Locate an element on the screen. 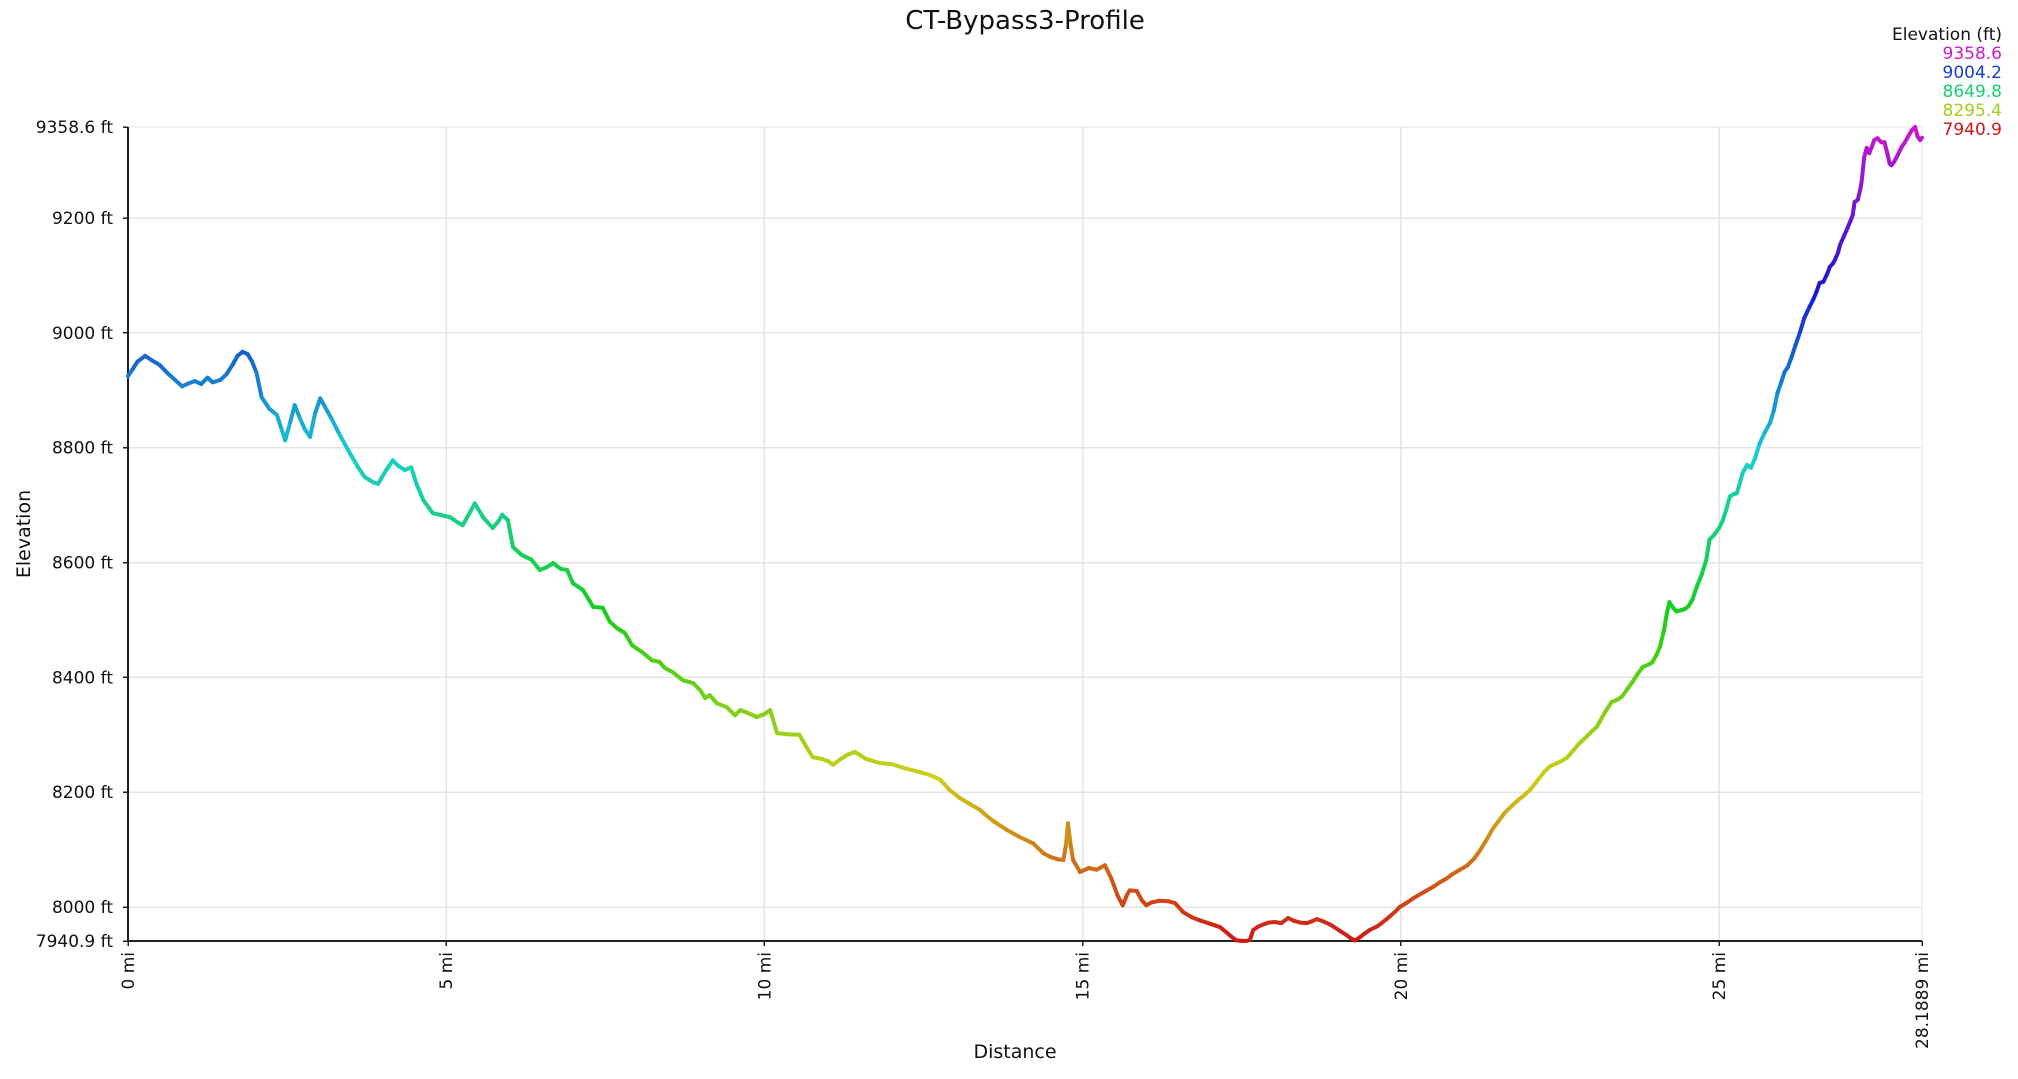 The height and width of the screenshot is (1079, 2018). y-tick-label: 9358.6 ft is located at coordinates (75, 128).